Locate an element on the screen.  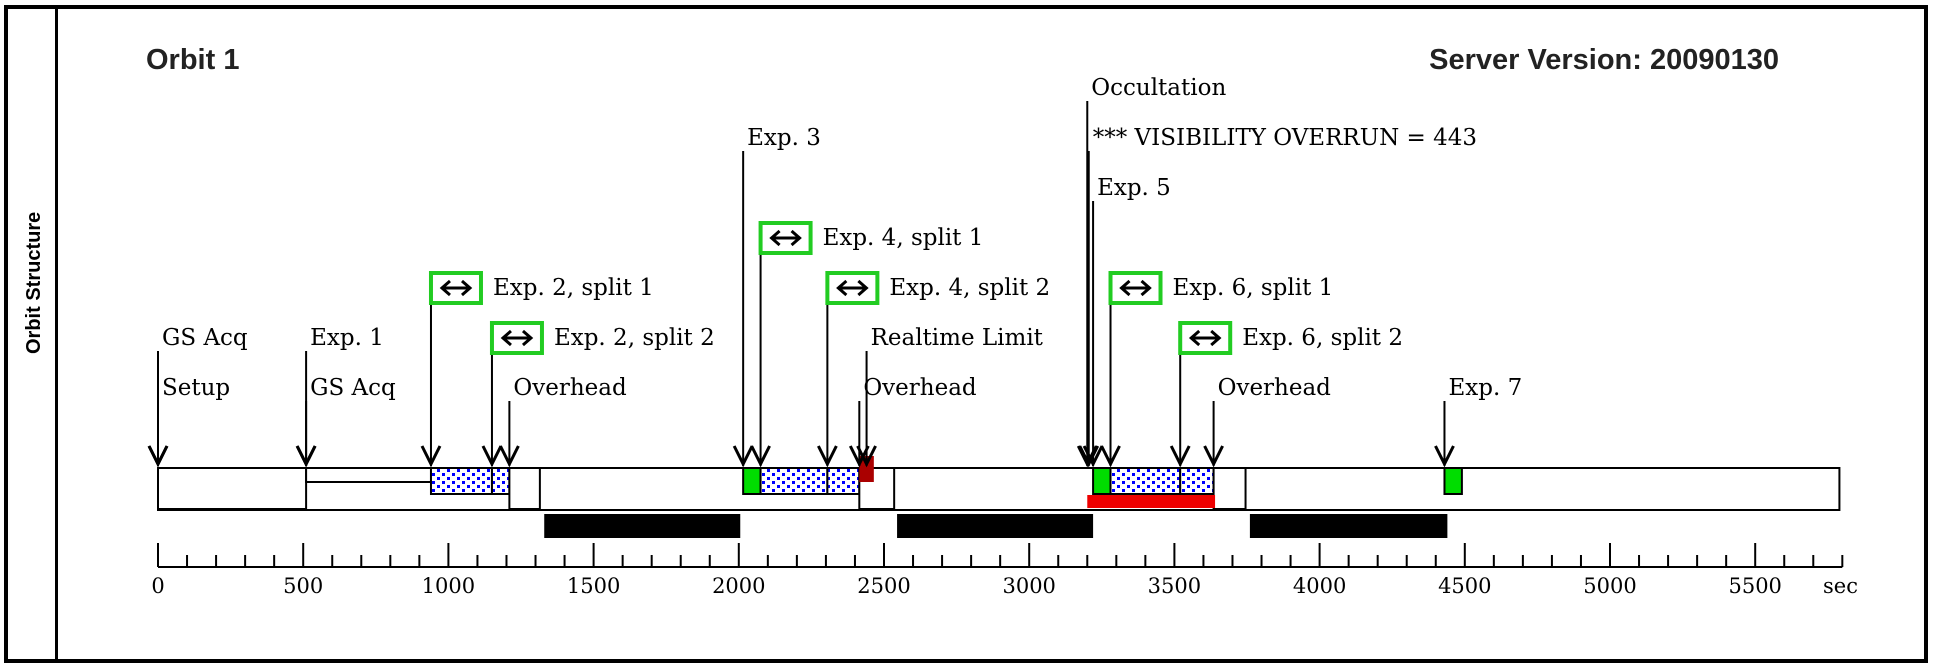
split-icon-box is located at coordinates (516, 338).